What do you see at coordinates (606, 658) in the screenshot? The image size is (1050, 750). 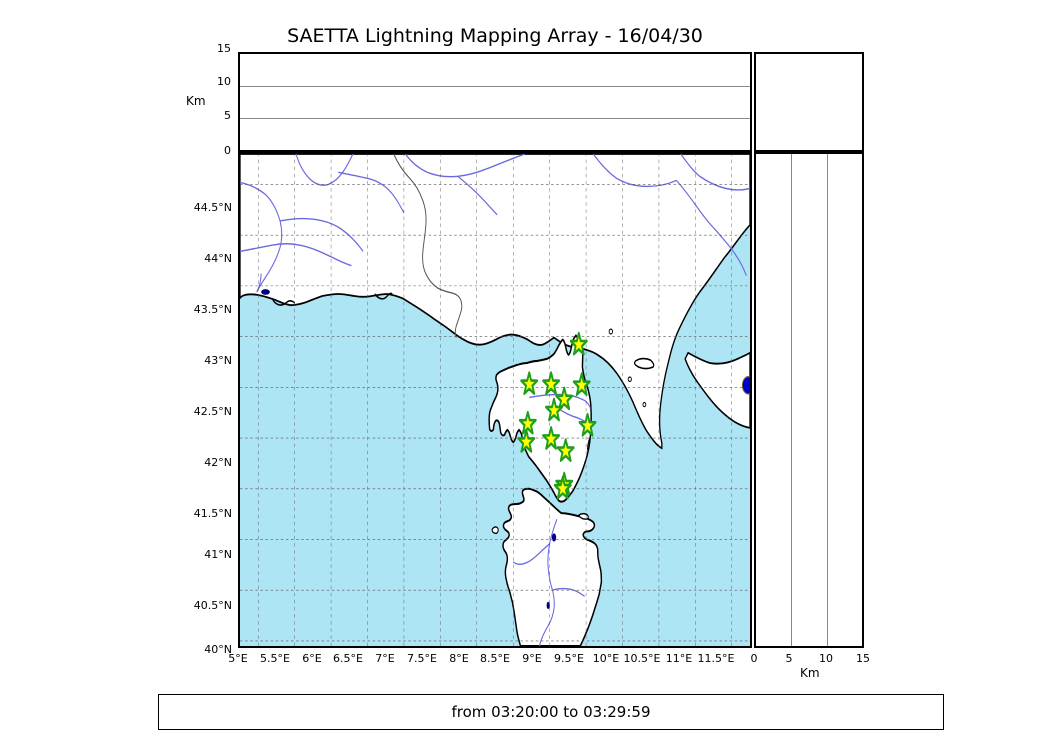 I see `map-xtick-10: 10°E` at bounding box center [606, 658].